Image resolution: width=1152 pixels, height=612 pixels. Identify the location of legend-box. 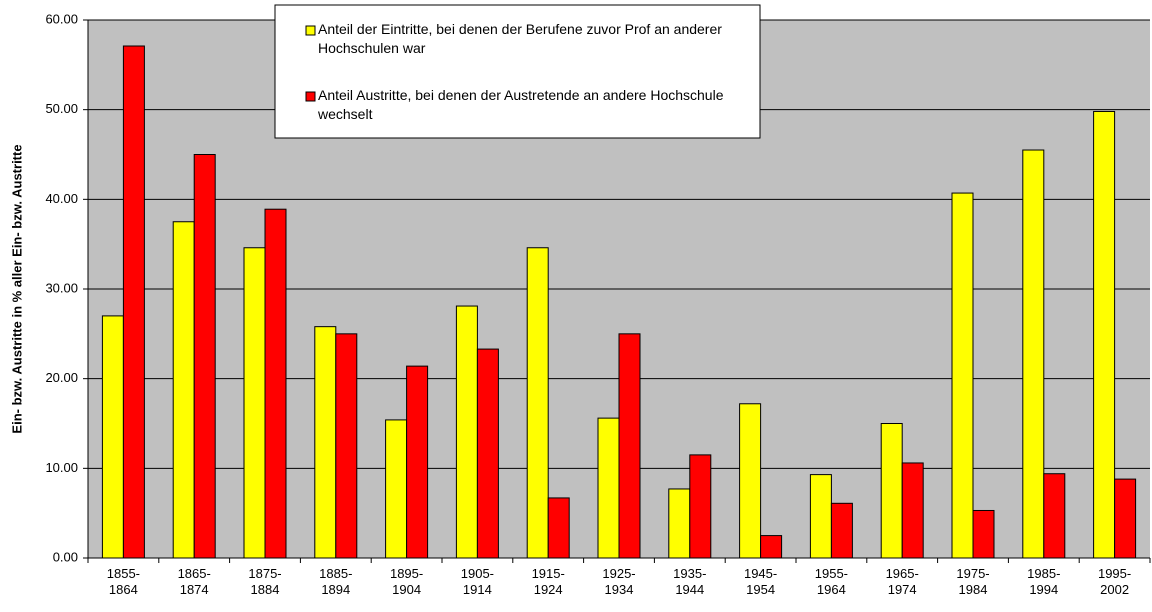
(517, 71).